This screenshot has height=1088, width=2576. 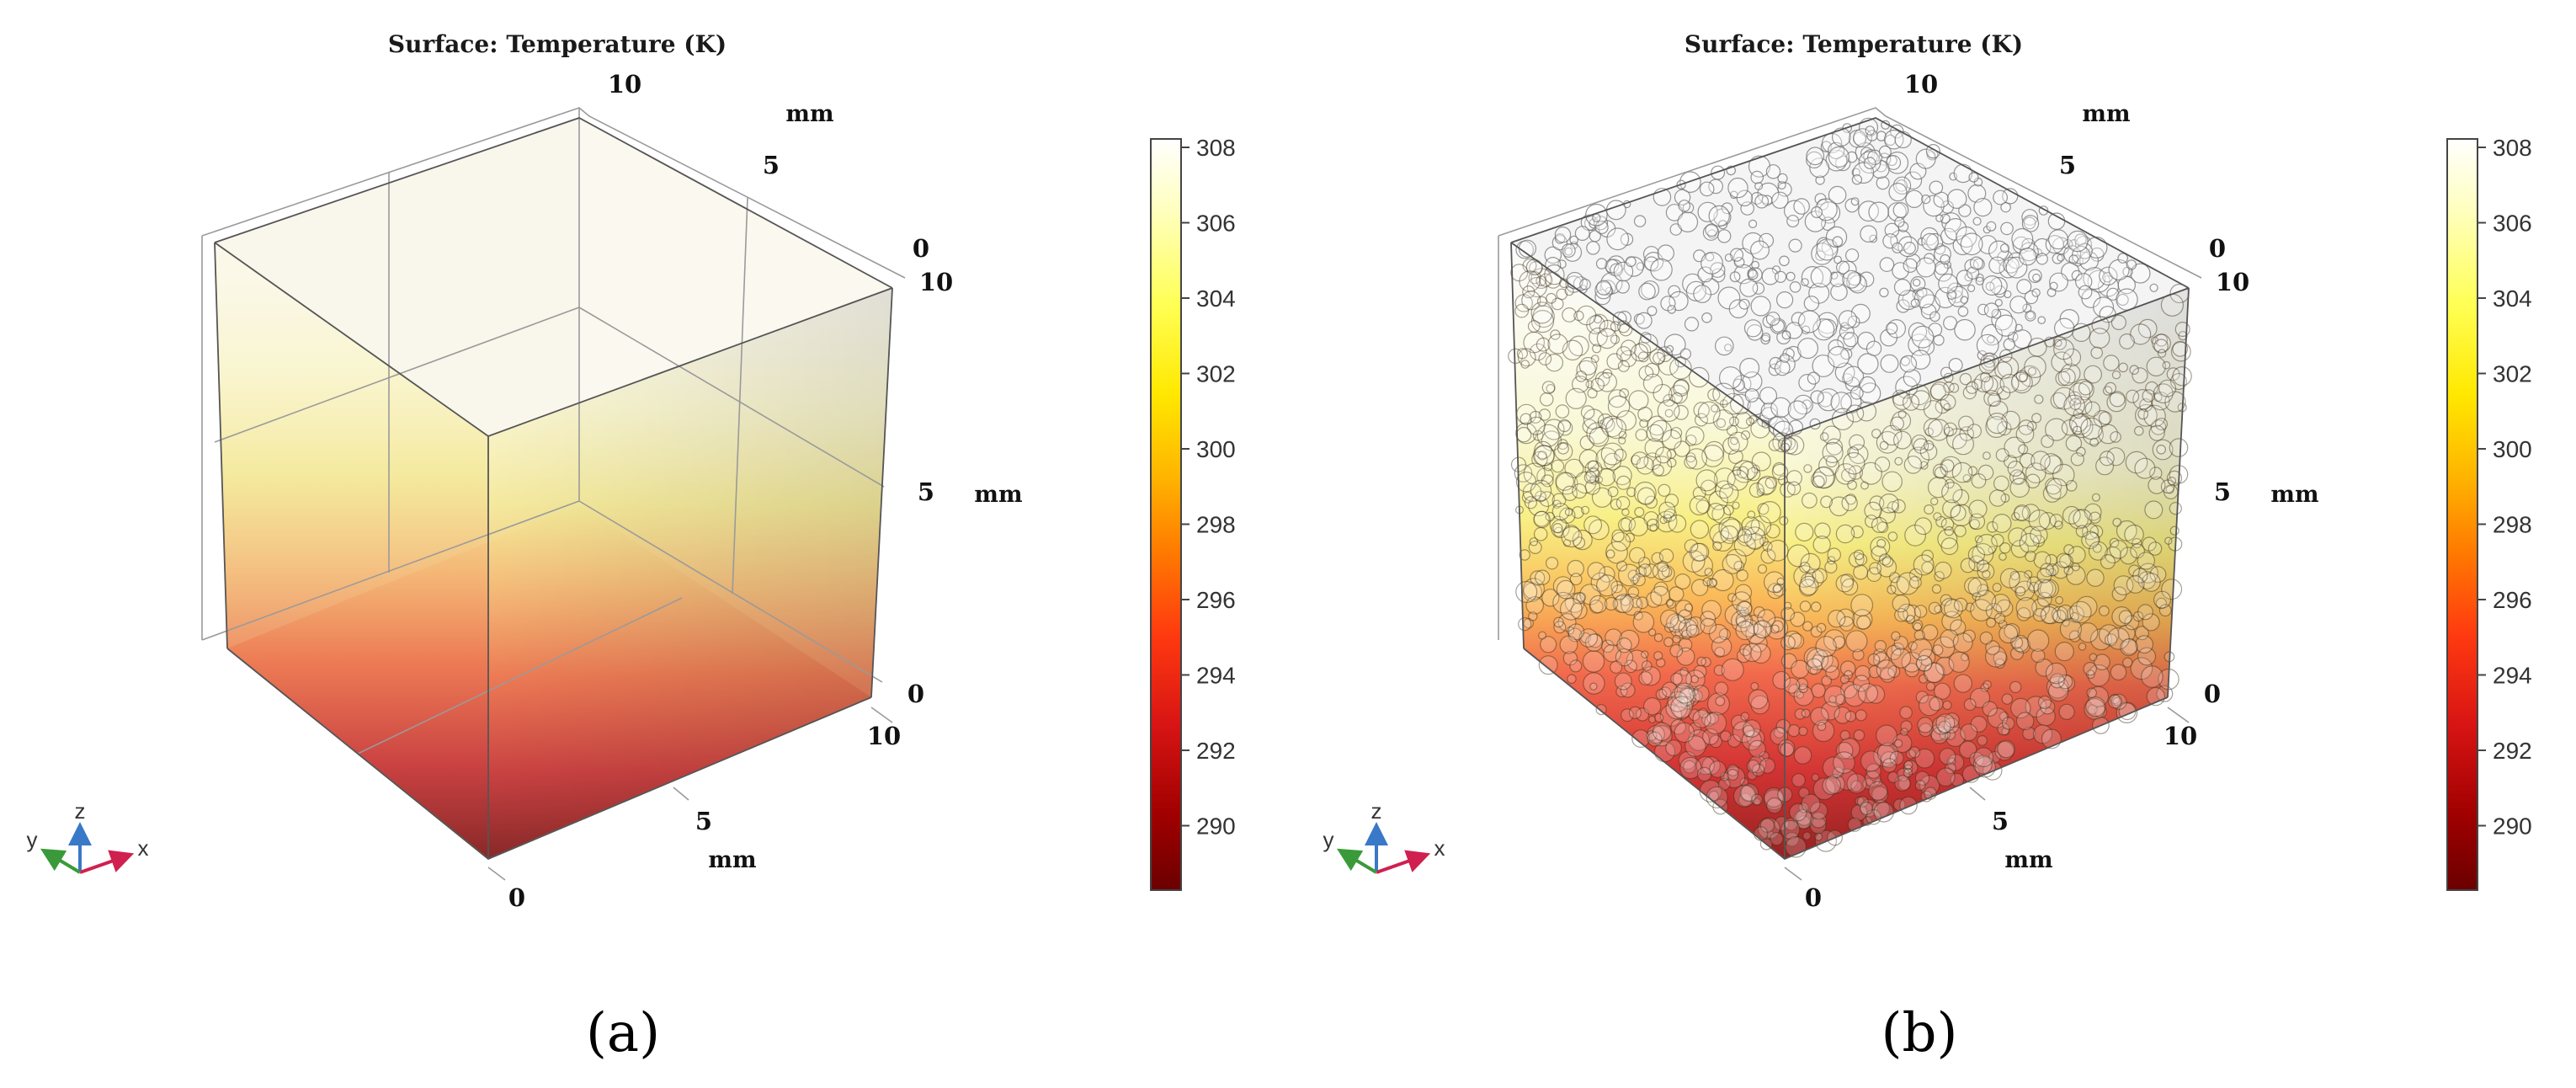 What do you see at coordinates (2512, 298) in the screenshot?
I see `colorbar-tick-label: 304` at bounding box center [2512, 298].